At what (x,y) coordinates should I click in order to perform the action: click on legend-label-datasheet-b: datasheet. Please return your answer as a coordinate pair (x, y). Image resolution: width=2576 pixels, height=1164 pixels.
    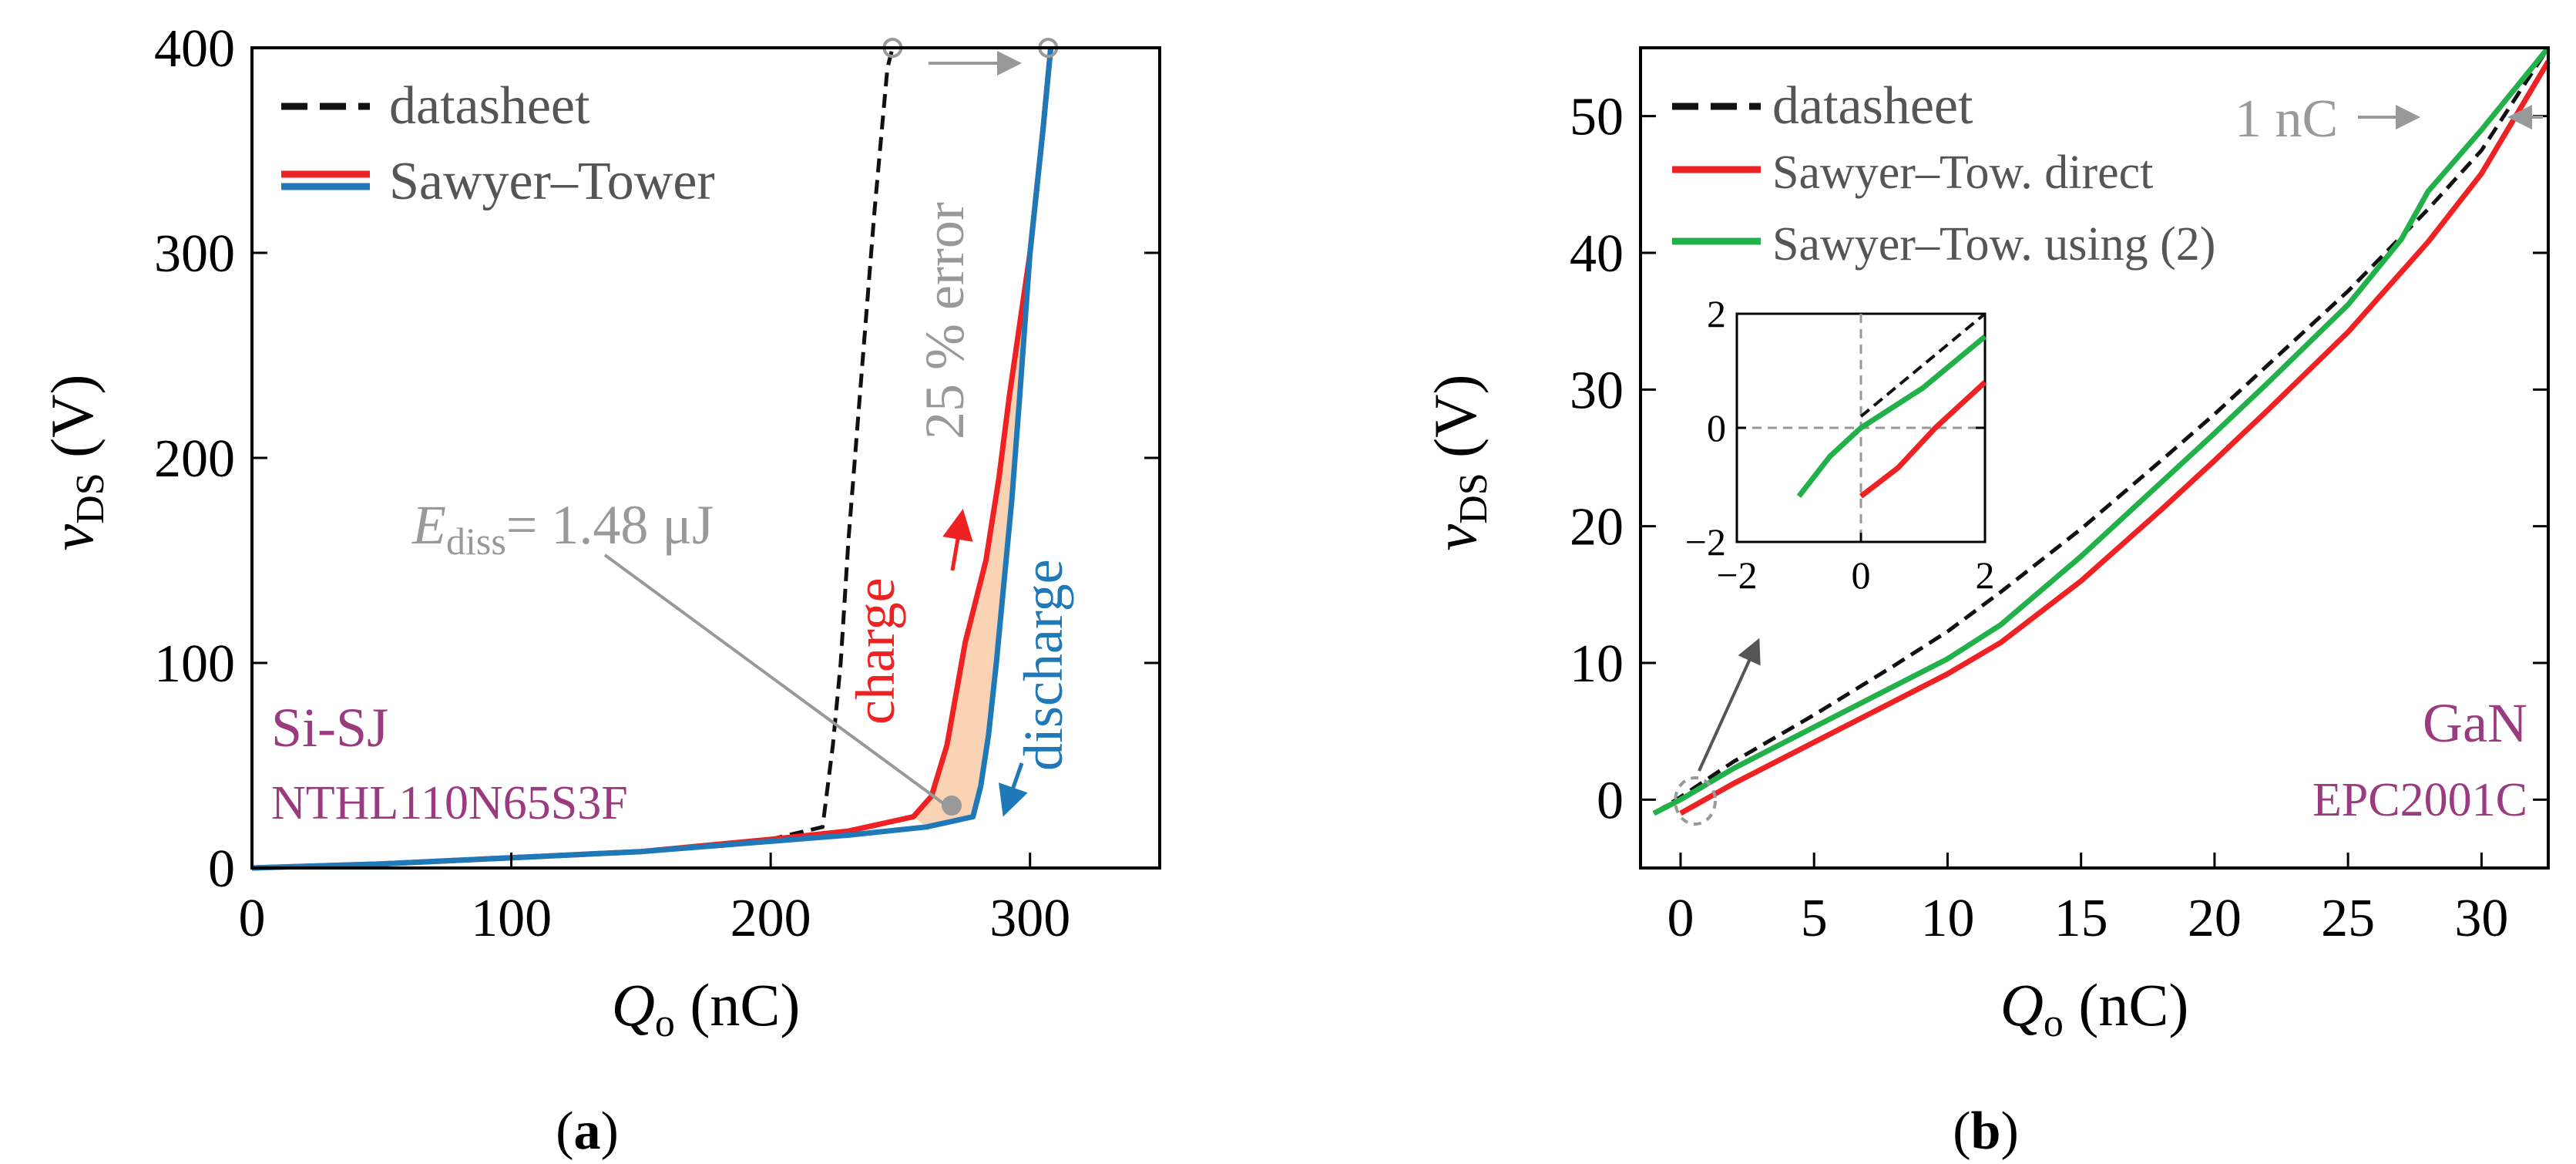
    Looking at the image, I should click on (1872, 106).